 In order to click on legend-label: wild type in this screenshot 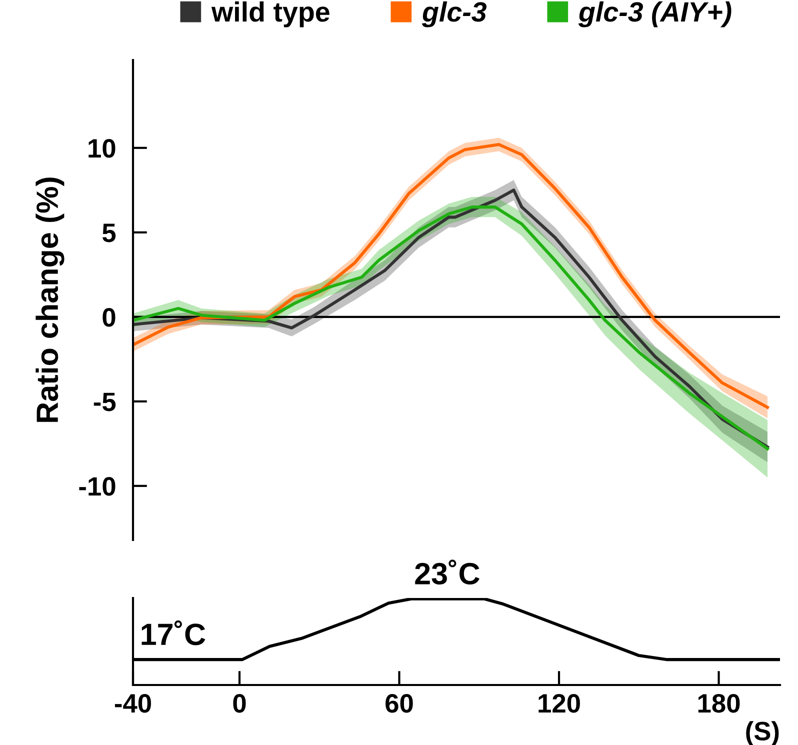, I will do `click(270, 14)`.